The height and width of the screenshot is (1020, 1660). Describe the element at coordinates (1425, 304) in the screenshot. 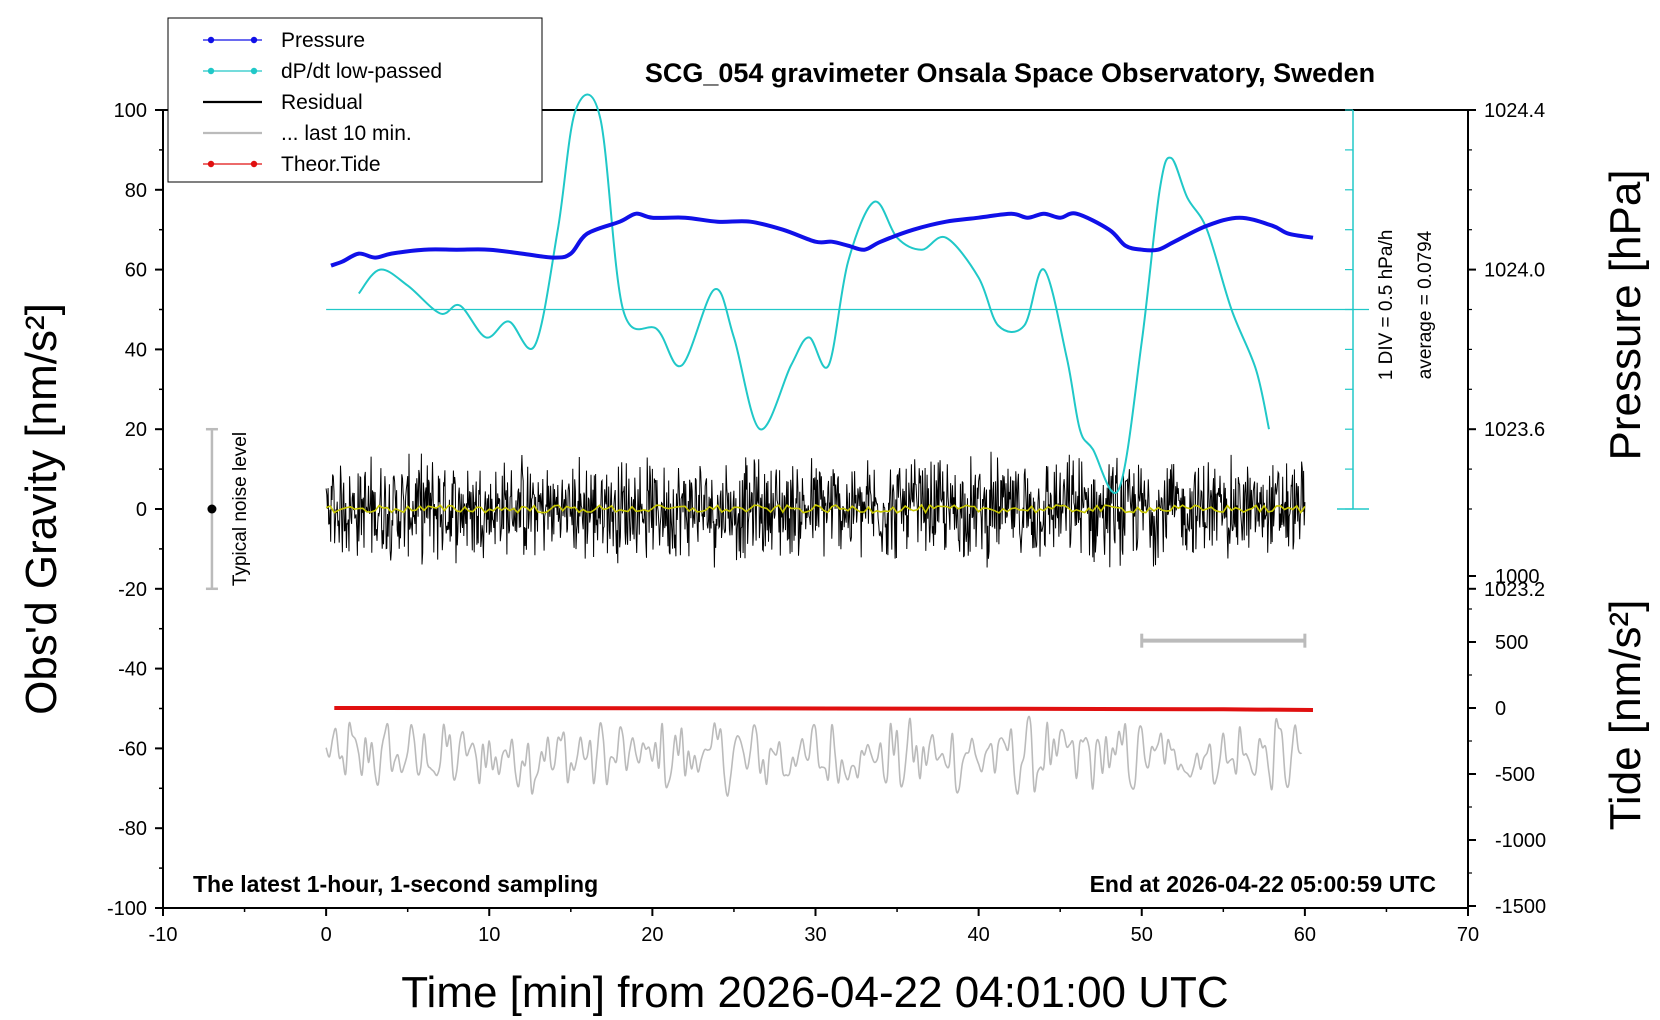

I see `dpdt-average-note: average = 0.0794` at that location.